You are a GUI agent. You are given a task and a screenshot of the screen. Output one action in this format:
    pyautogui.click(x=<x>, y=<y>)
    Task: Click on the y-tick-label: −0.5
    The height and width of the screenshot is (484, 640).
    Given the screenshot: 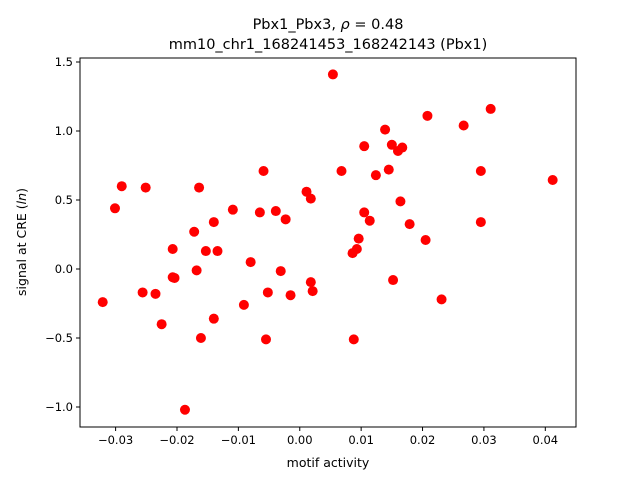 What is the action you would take?
    pyautogui.click(x=59, y=338)
    